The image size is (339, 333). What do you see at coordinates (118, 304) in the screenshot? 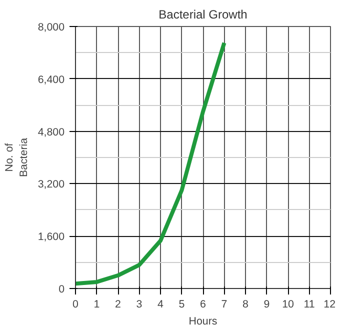
I see `x-tick-label: 2` at bounding box center [118, 304].